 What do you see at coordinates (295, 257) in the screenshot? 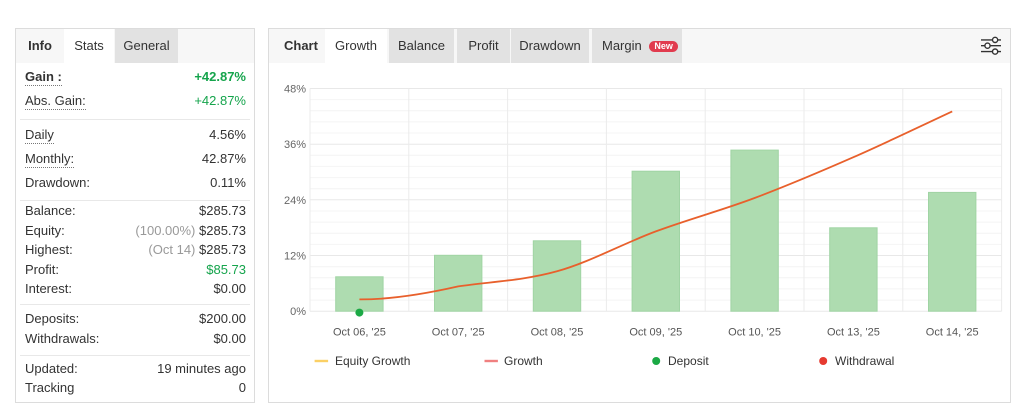
I see `svg-text: 12%` at bounding box center [295, 257].